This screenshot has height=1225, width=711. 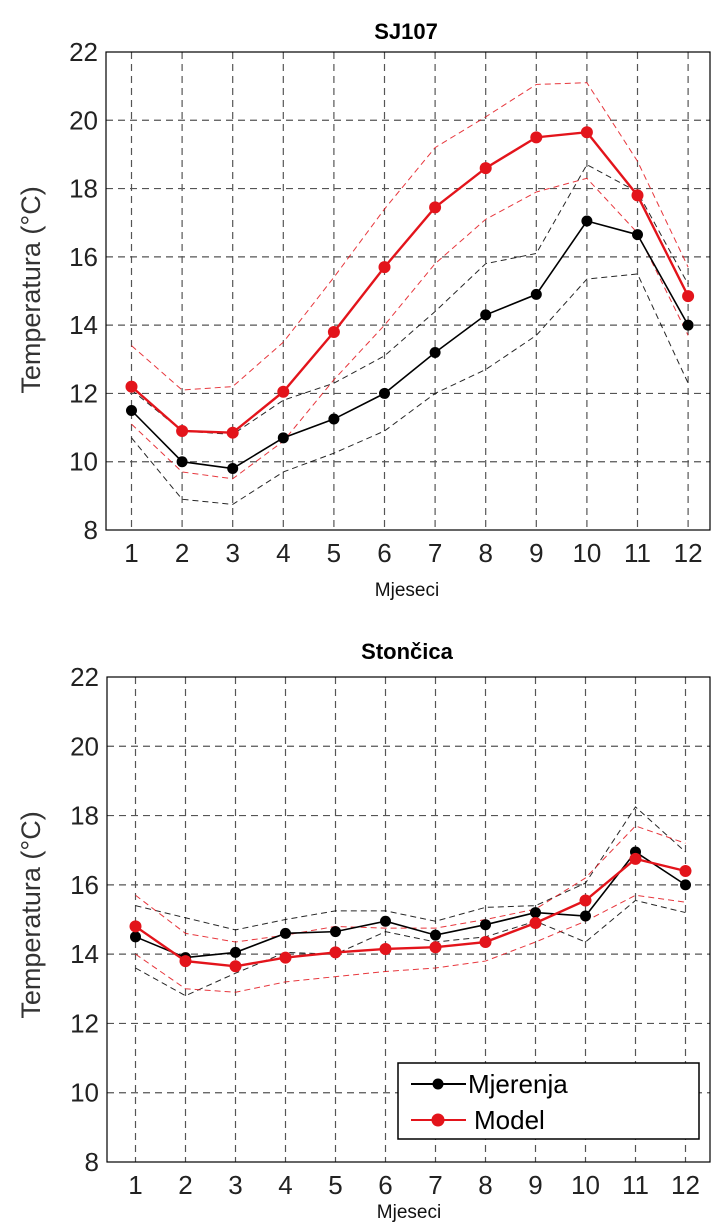 I want to click on x-tick-label: 6, so click(x=385, y=1185).